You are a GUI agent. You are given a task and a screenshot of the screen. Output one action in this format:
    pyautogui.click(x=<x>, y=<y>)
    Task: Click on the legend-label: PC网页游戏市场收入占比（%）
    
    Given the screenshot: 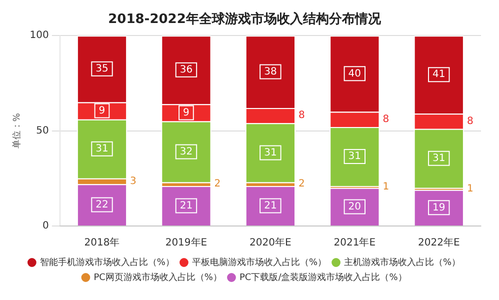 What is the action you would take?
    pyautogui.click(x=158, y=277)
    